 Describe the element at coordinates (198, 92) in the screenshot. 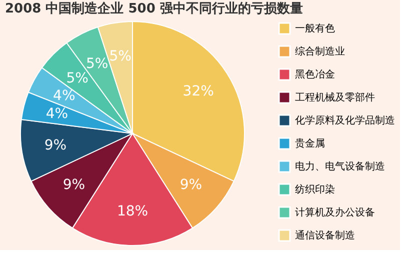

I see `data-label: 32%` at that location.